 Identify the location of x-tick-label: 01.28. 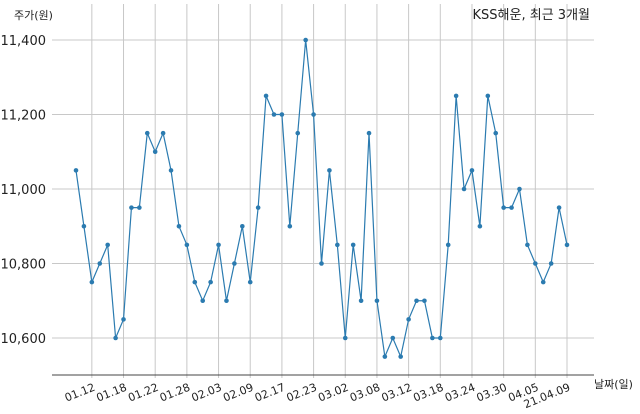
(175, 393).